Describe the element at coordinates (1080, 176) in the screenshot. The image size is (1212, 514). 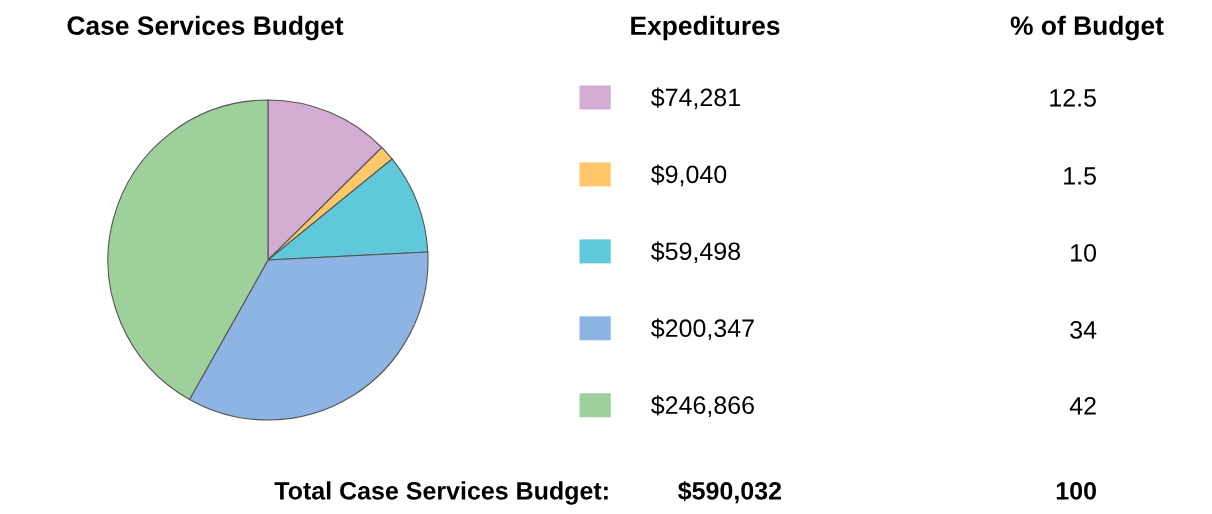
I see `text: 1.5` at that location.